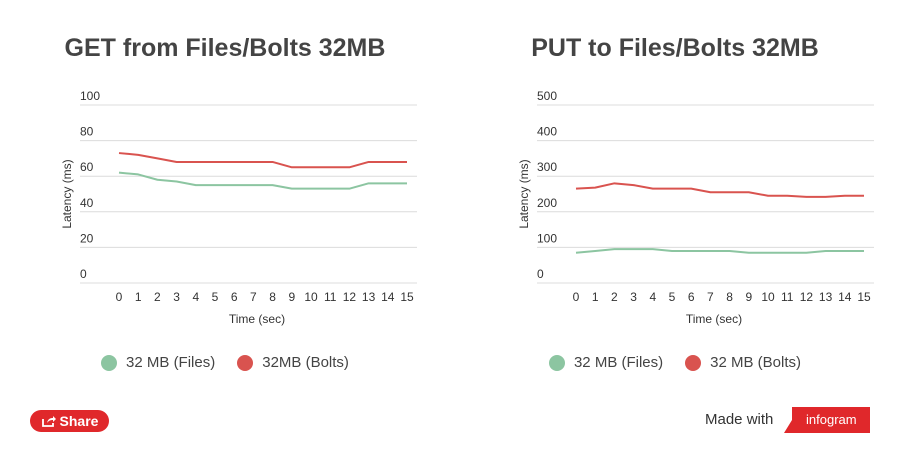 This screenshot has width=900, height=450. Describe the element at coordinates (48, 421) in the screenshot. I see `share-icon` at that location.